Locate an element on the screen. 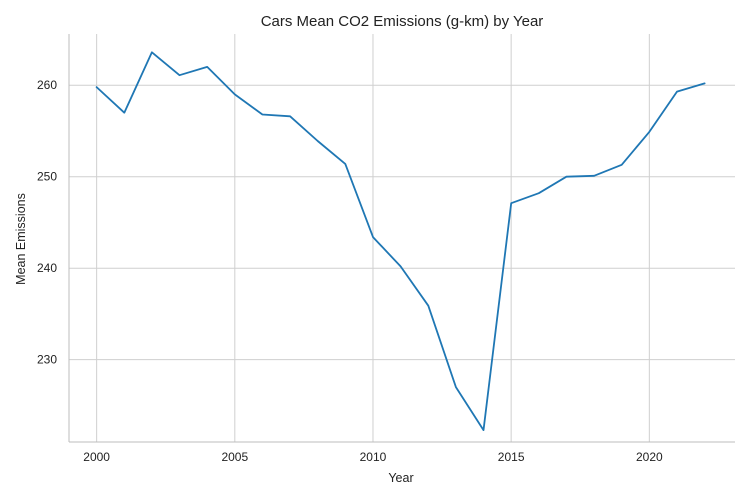 The image size is (750, 500). x-tick-label: 2005 is located at coordinates (234, 457).